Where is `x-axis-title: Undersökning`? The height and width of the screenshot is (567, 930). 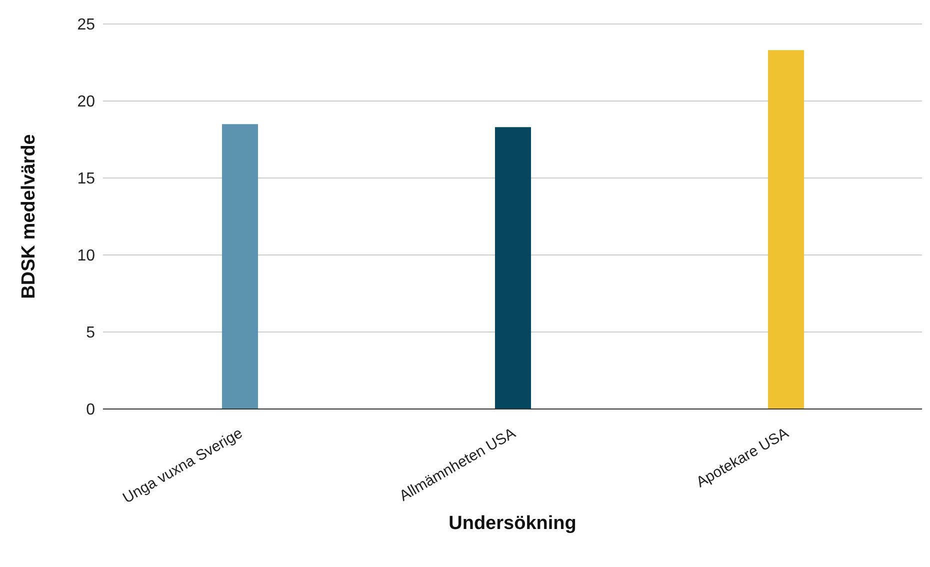
x-axis-title: Undersökning is located at coordinates (512, 523).